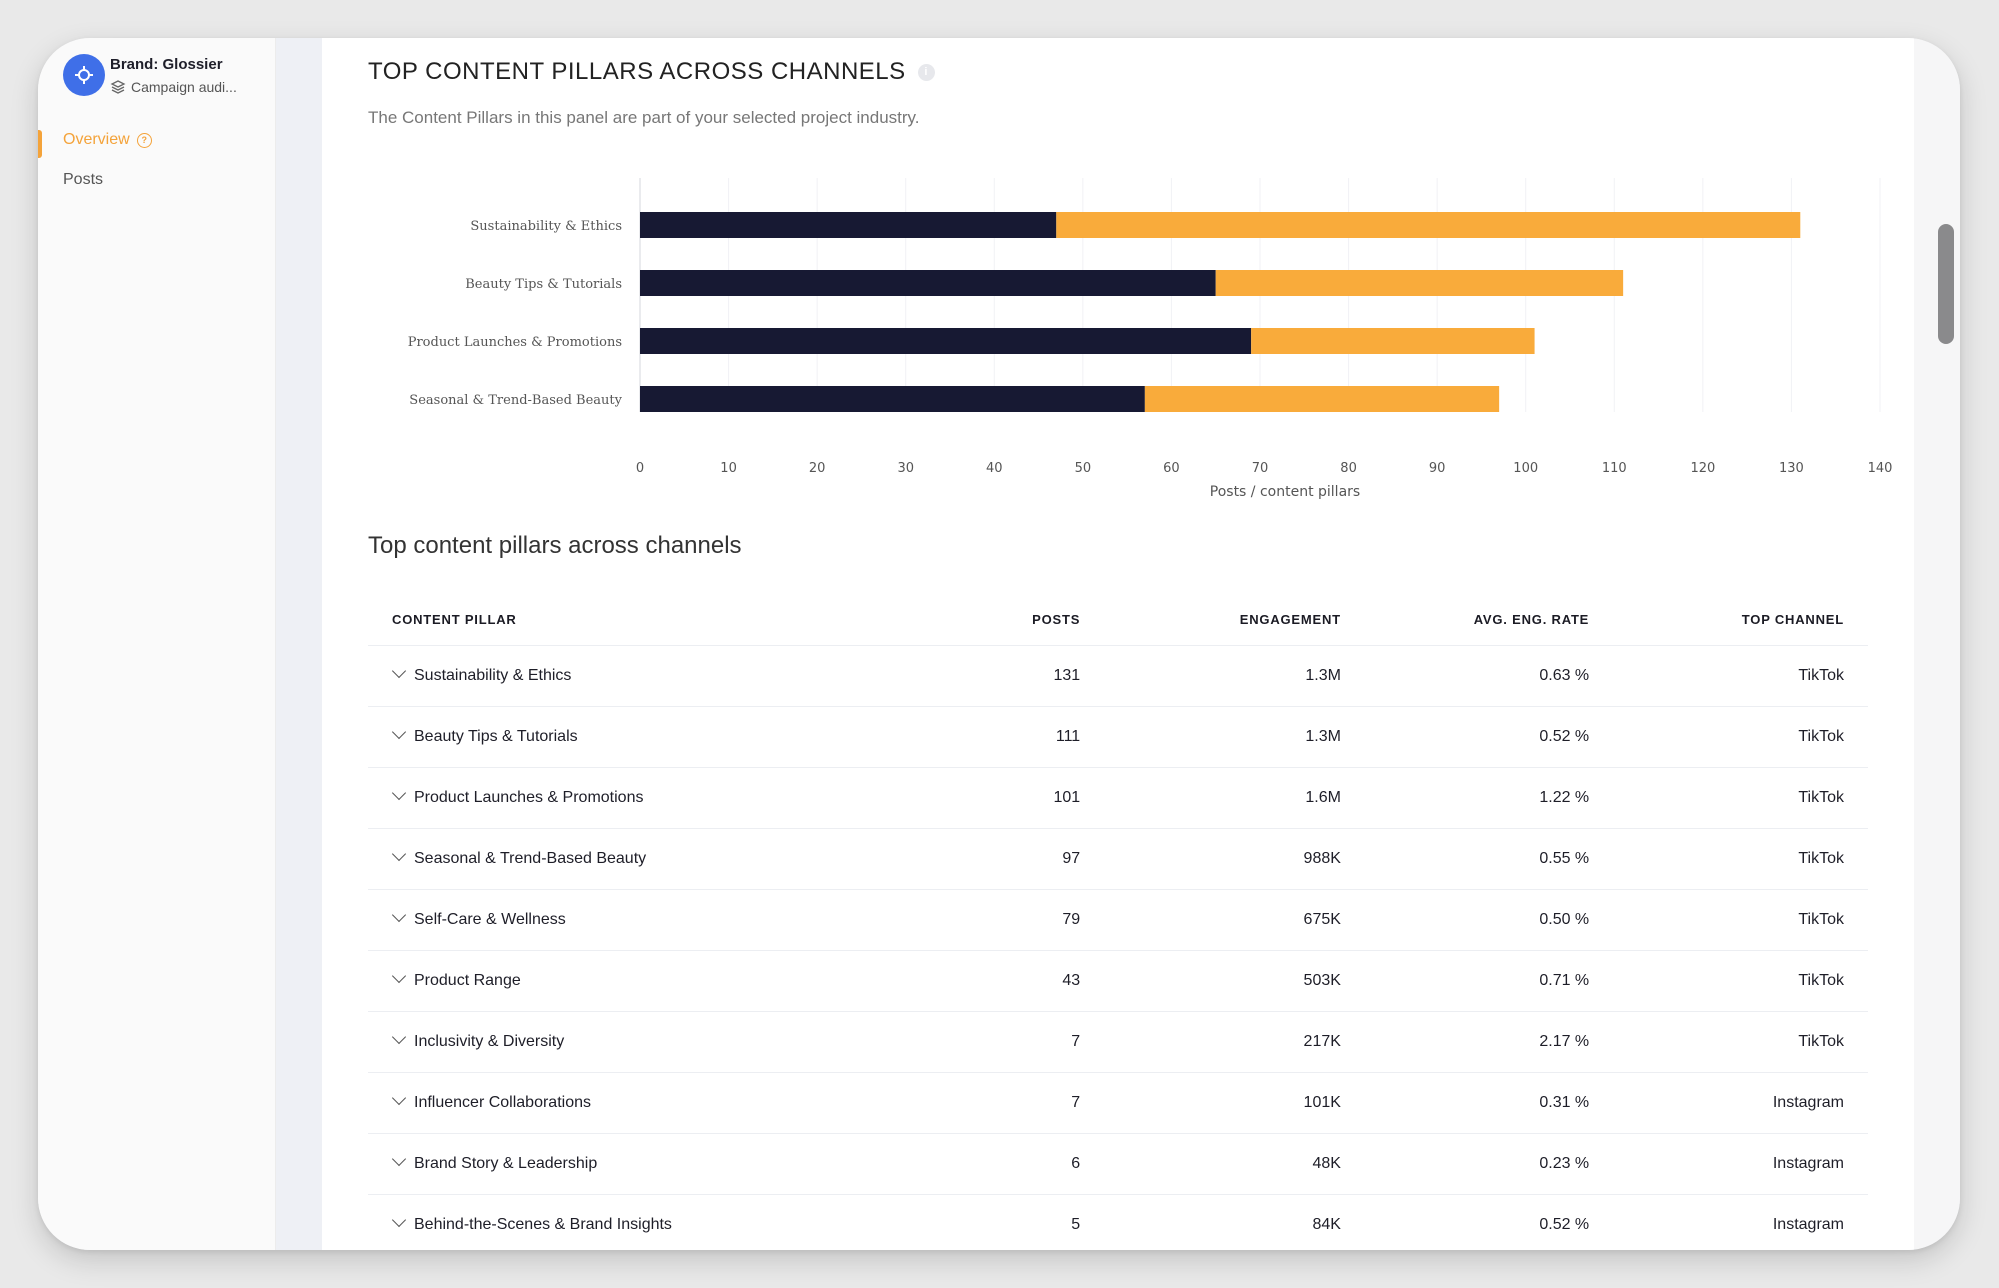 Image resolution: width=1999 pixels, height=1288 pixels. What do you see at coordinates (467, 980) in the screenshot?
I see `pillar-name: Product Range` at bounding box center [467, 980].